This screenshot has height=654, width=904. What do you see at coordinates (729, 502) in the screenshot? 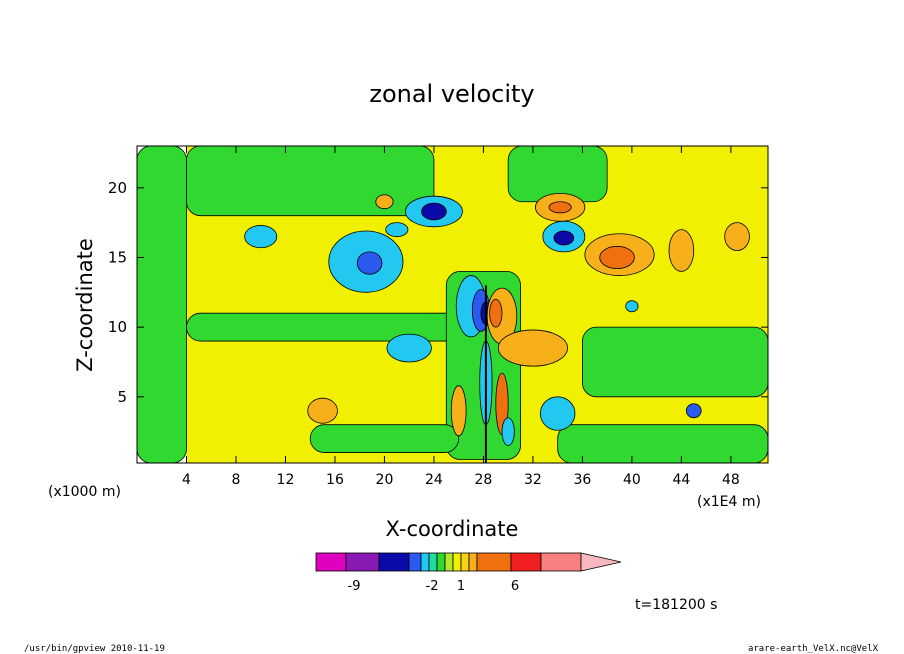
I see `x-unit-label: (x1E4 m)` at bounding box center [729, 502].